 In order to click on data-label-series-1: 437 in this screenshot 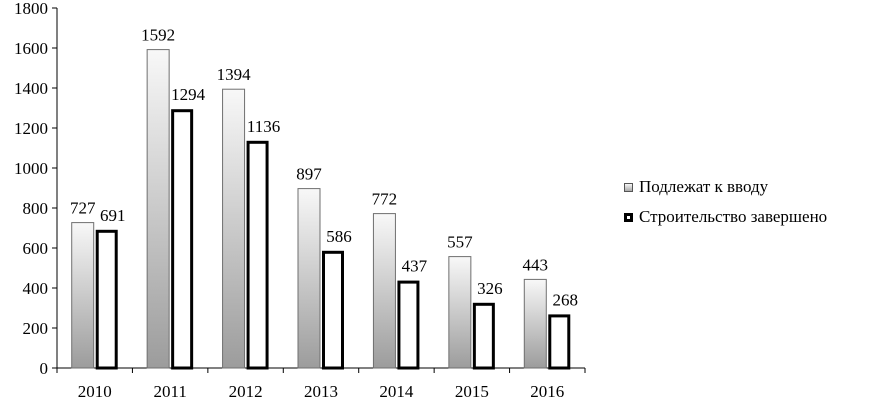, I will do `click(415, 266)`.